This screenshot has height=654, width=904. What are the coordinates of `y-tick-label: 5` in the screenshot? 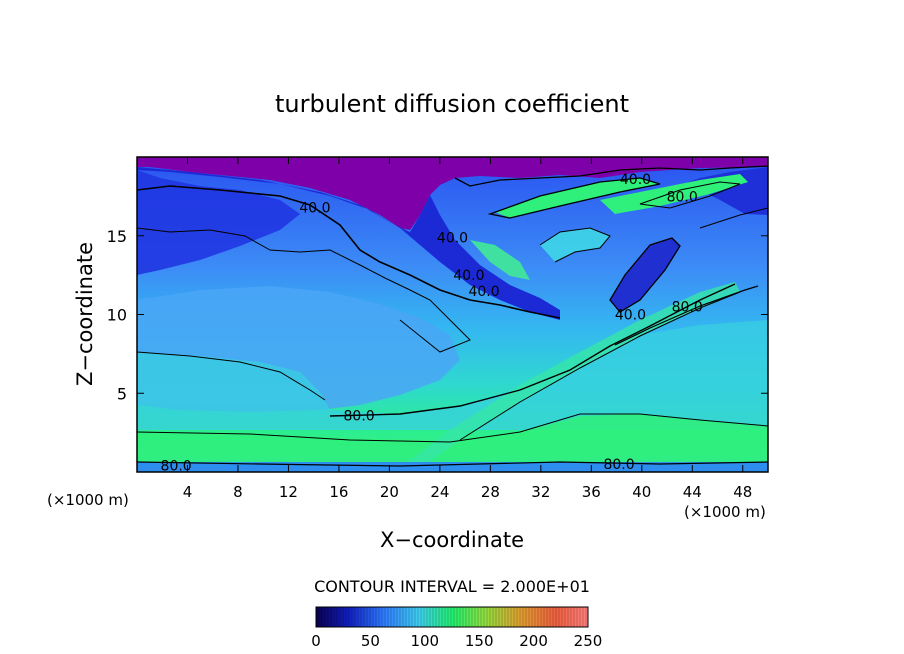 It's located at (122, 393).